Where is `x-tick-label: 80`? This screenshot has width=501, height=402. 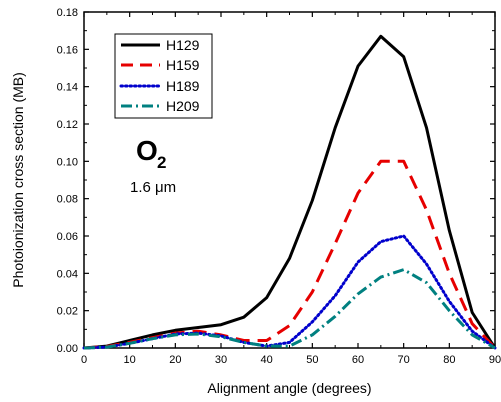 x-tick-label: 80 is located at coordinates (449, 360).